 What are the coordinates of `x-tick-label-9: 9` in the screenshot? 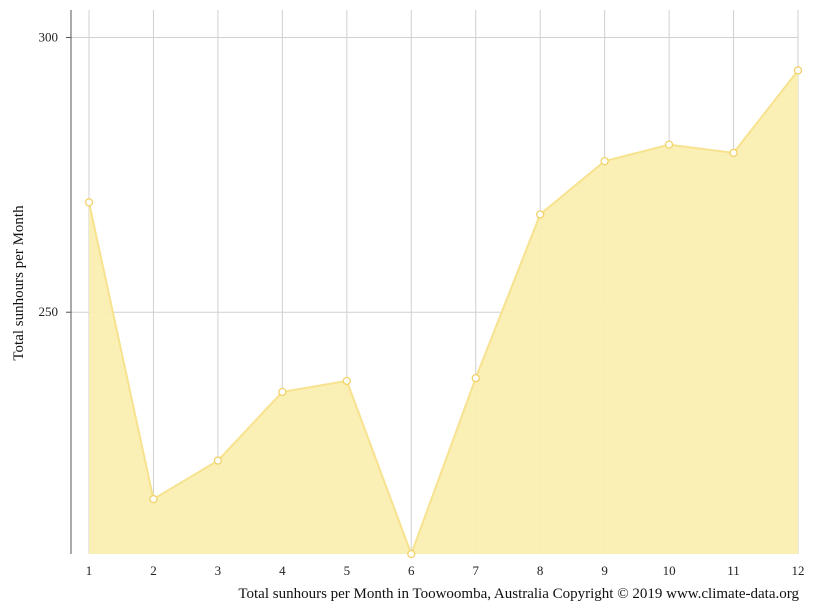 It's located at (604, 570).